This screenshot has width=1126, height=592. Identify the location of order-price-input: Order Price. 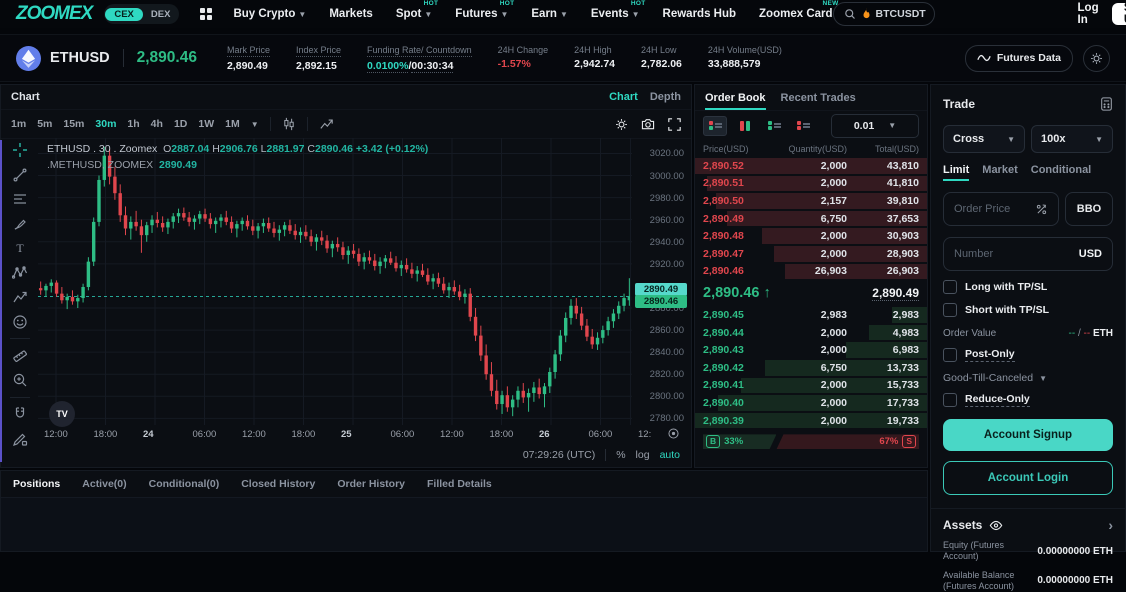
(1001, 209).